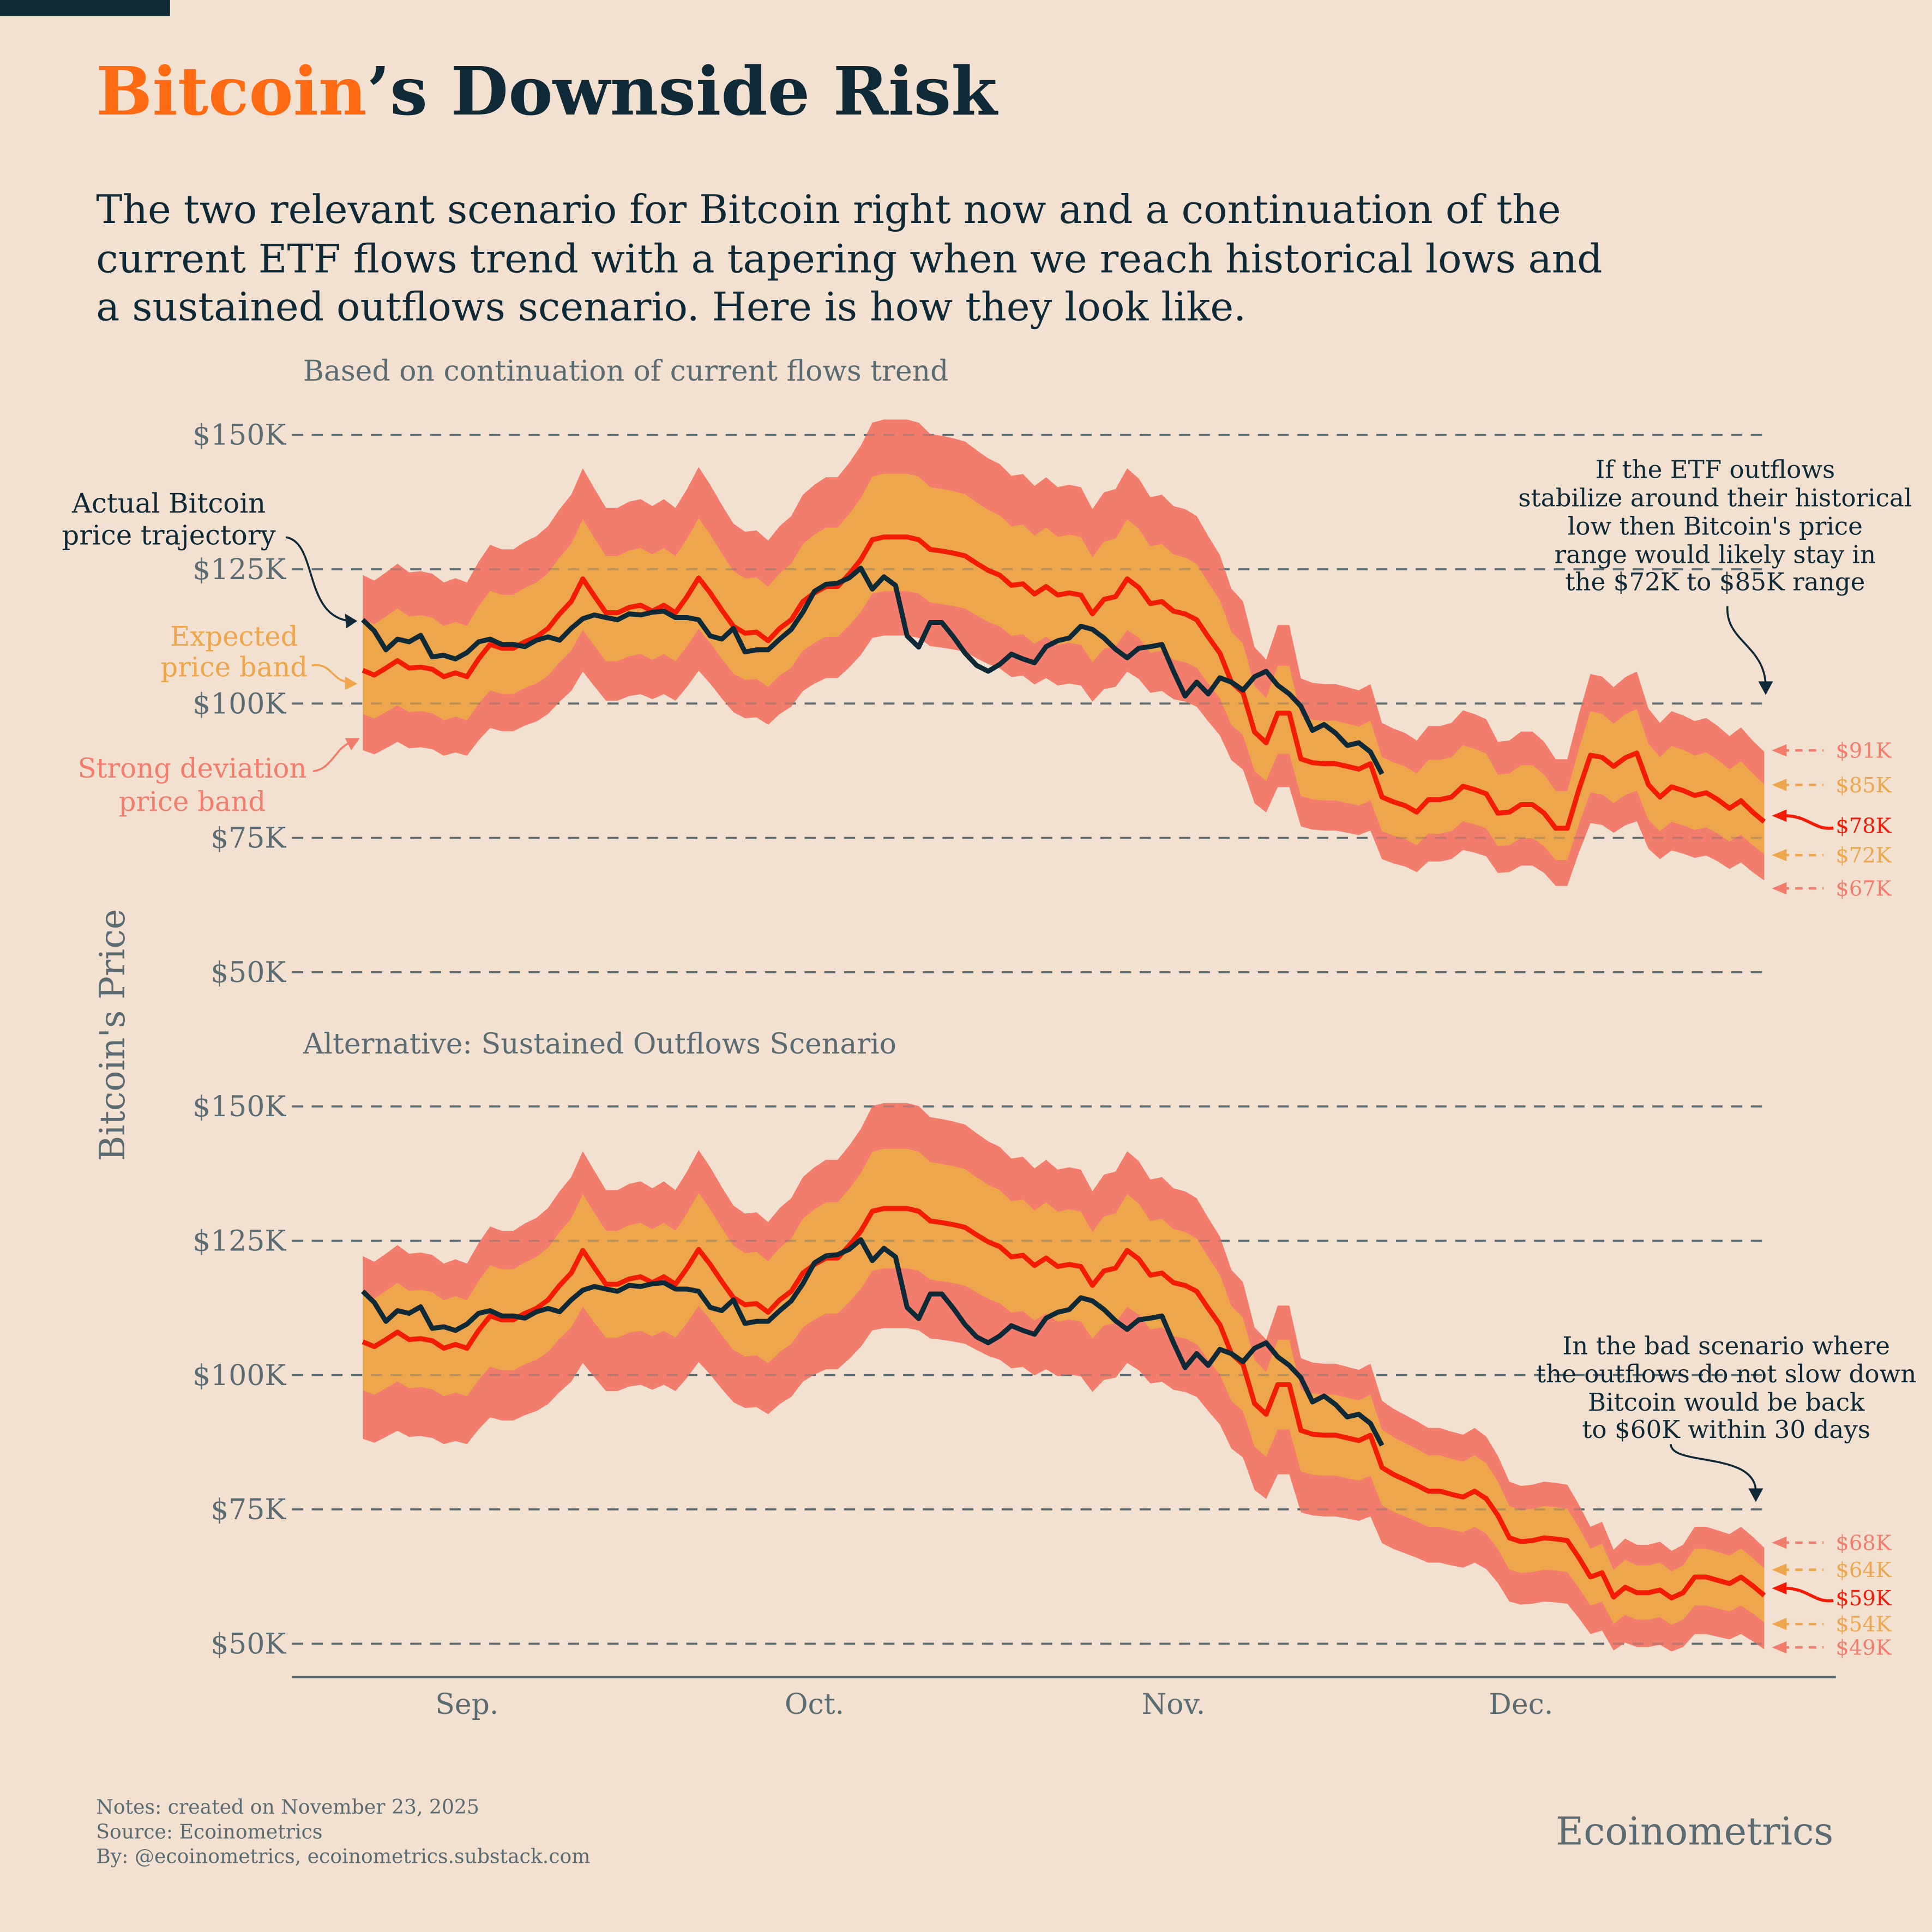 This screenshot has height=1932, width=1932. I want to click on annotation-text: price trajectory, so click(168, 535).